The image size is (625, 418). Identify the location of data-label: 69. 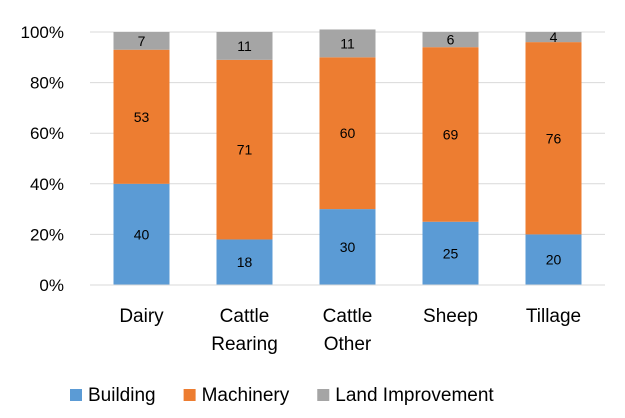
(451, 134).